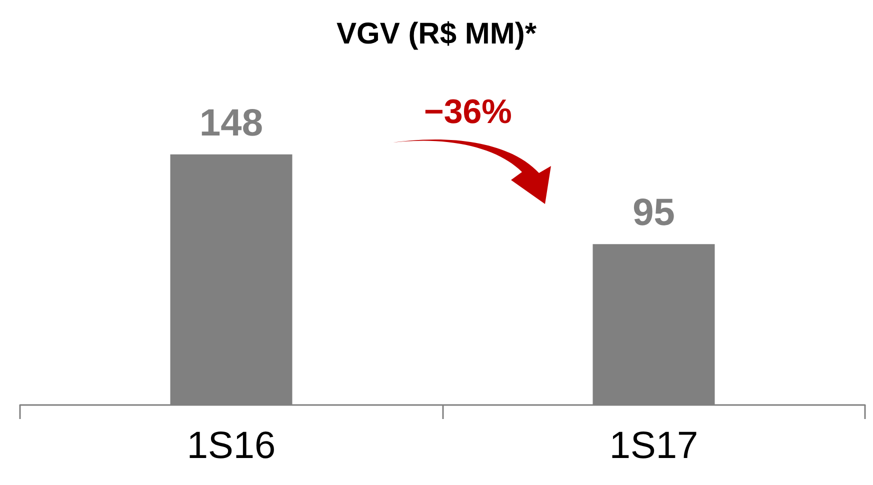 Image resolution: width=873 pixels, height=485 pixels. Describe the element at coordinates (436, 34) in the screenshot. I see `chart-title: VGV (R$ MM)*` at that location.